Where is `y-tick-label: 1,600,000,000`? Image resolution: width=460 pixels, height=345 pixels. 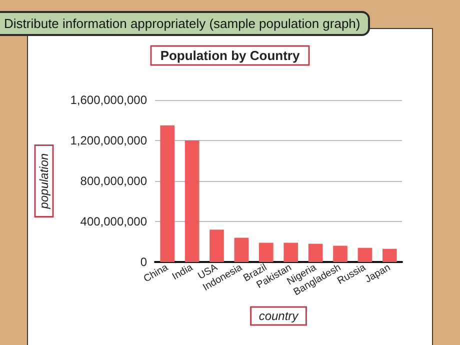
y-tick-label: 1,600,000,000 is located at coordinates (109, 100).